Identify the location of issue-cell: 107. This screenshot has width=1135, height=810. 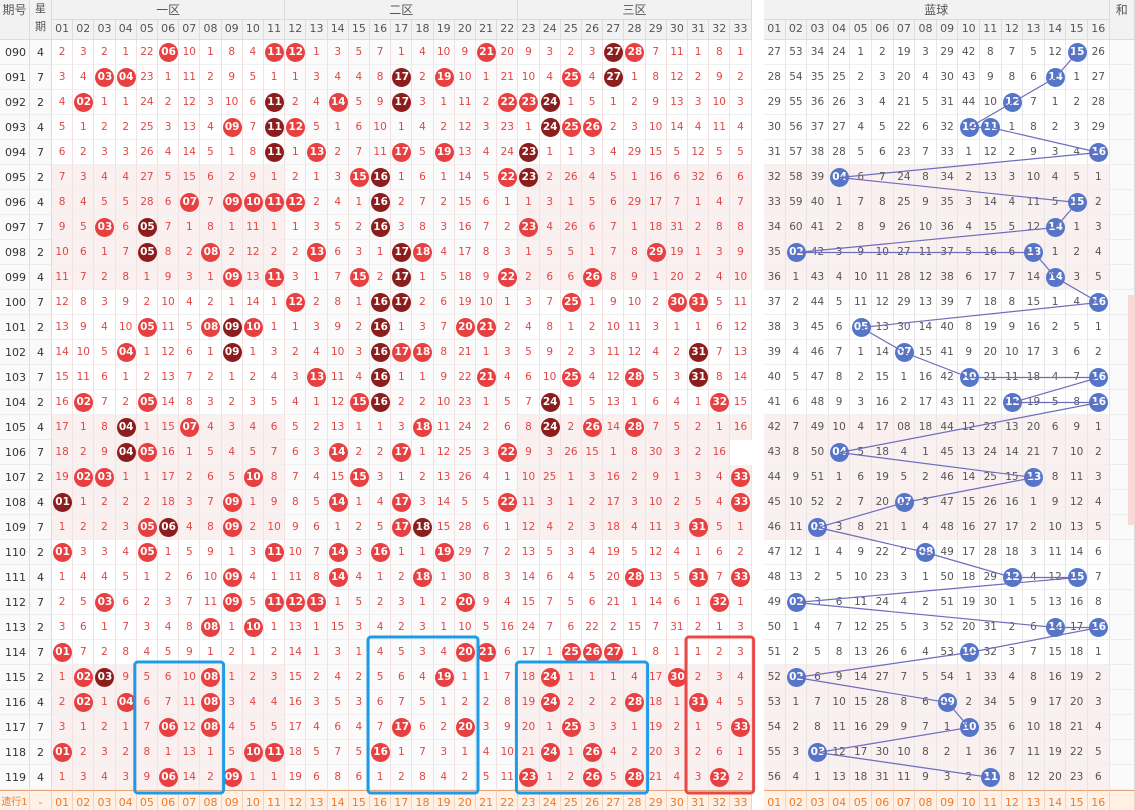
(15, 477).